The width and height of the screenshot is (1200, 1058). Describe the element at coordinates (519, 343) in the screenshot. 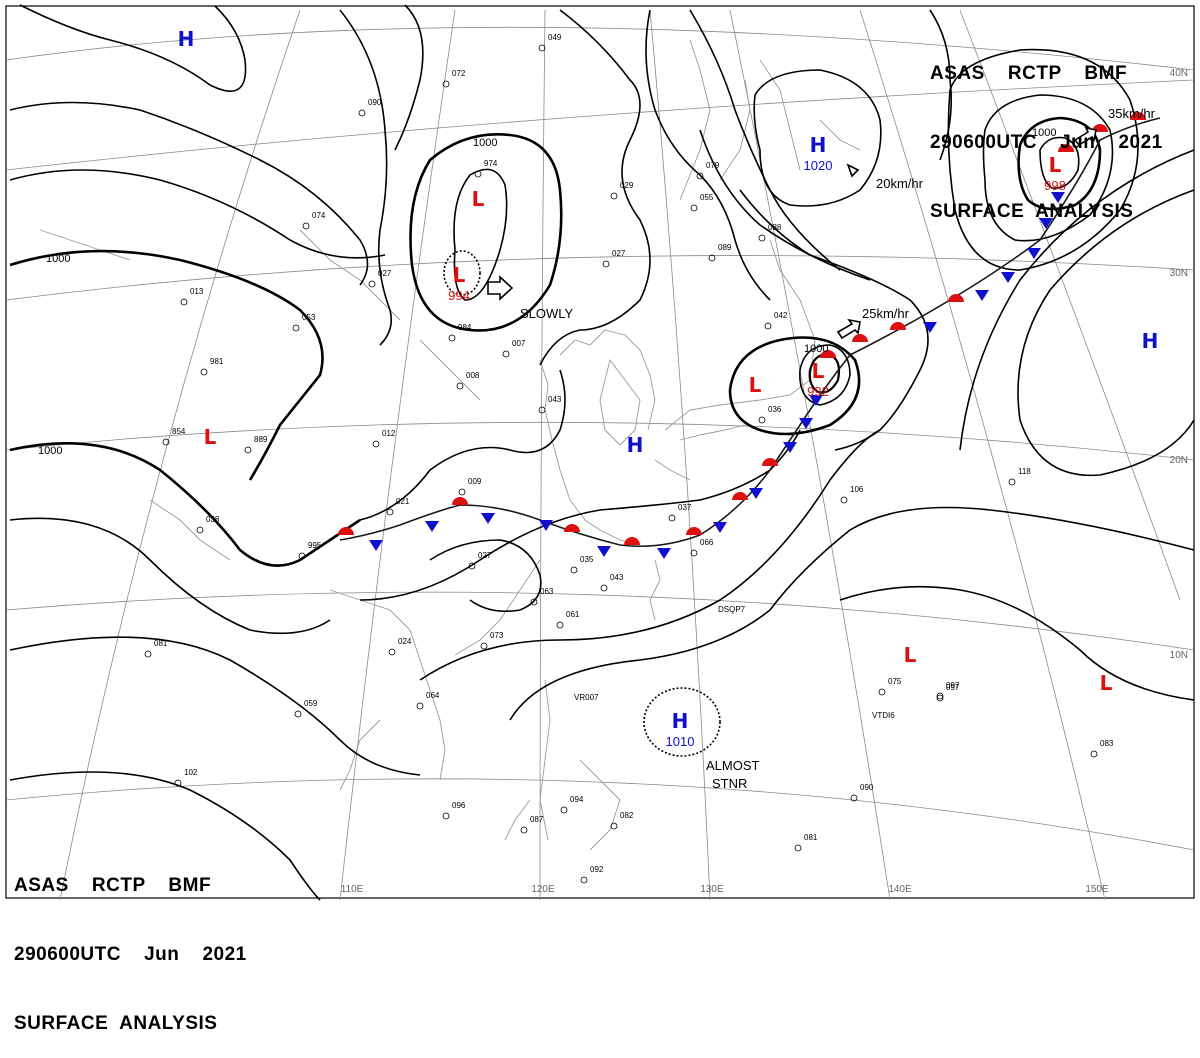

I see `station-value: 007` at that location.